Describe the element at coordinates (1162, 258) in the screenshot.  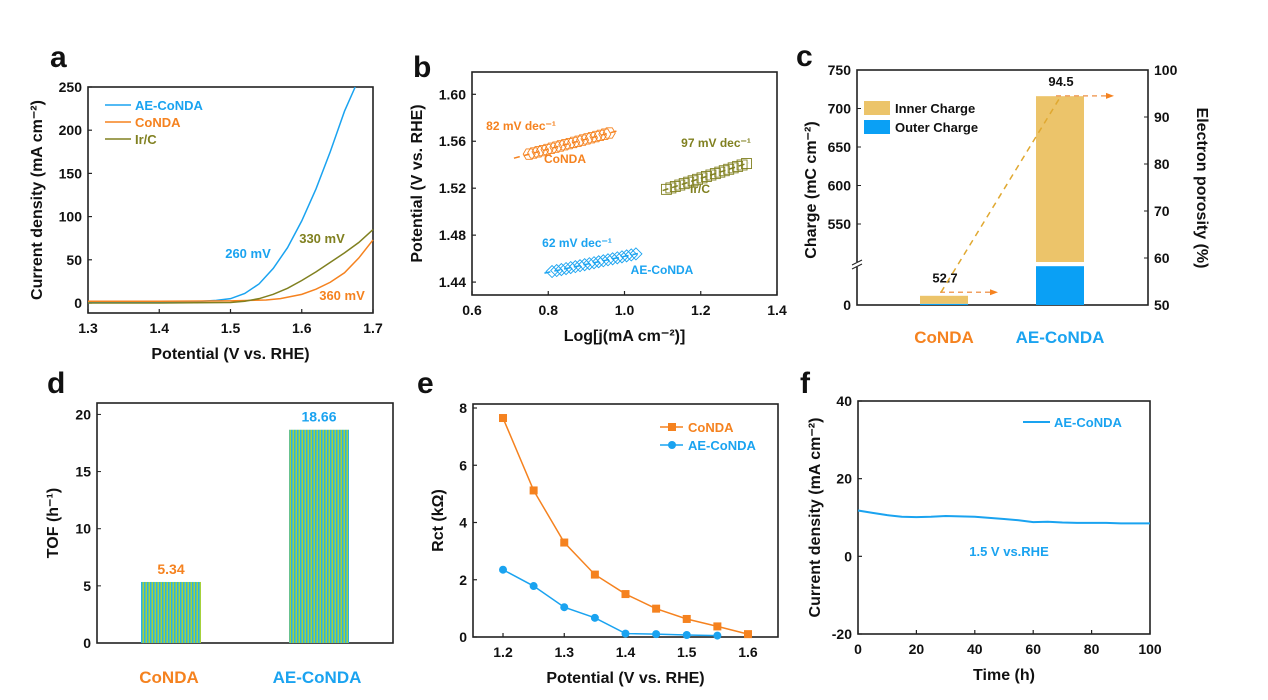
I see `y2-tick-label: 60` at that location.